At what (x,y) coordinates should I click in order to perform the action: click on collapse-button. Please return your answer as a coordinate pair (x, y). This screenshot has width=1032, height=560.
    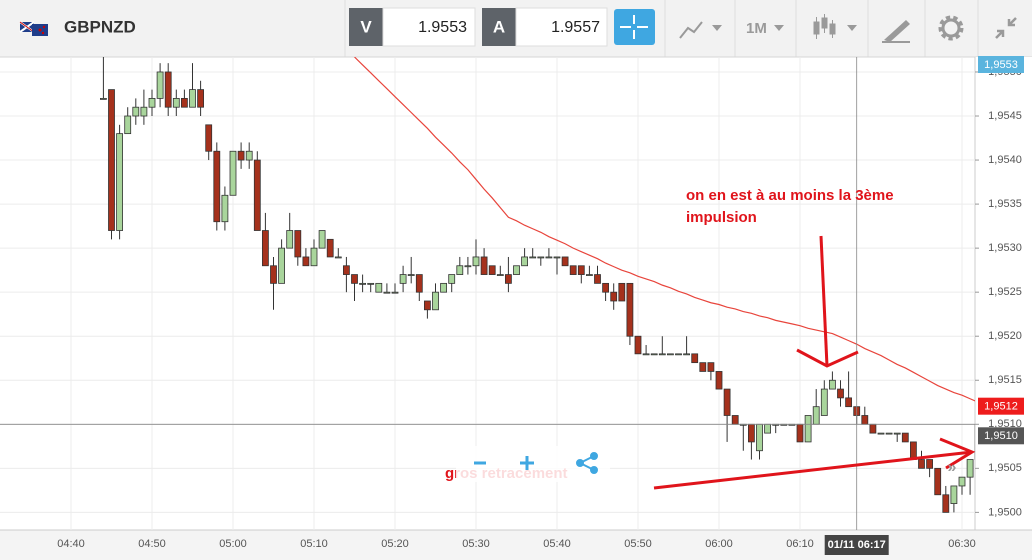
    Looking at the image, I should click on (1006, 28).